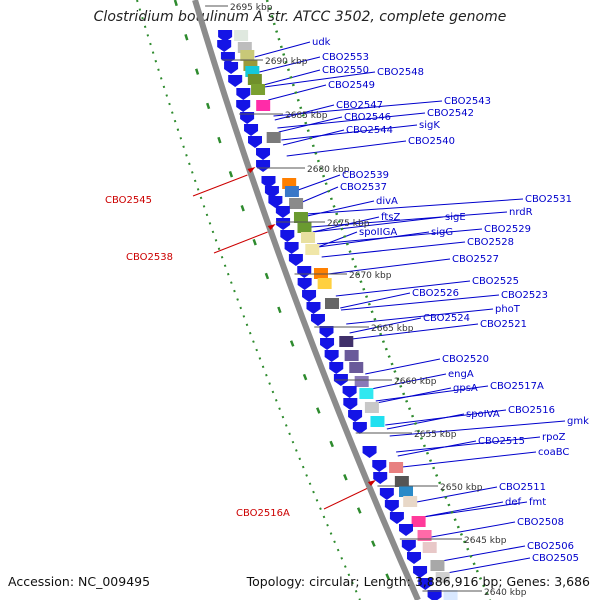 The height and width of the screenshot is (600, 600). Describe the element at coordinates (467, 101) in the screenshot. I see `gene-label: CBO2543` at that location.